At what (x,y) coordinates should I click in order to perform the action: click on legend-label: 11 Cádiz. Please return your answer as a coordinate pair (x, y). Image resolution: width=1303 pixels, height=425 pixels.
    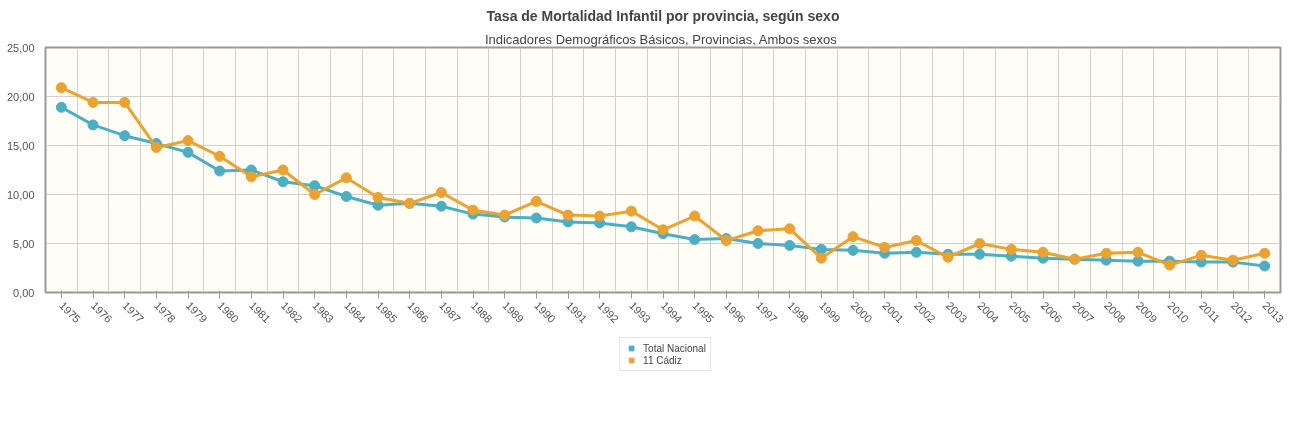
    Looking at the image, I should click on (662, 360).